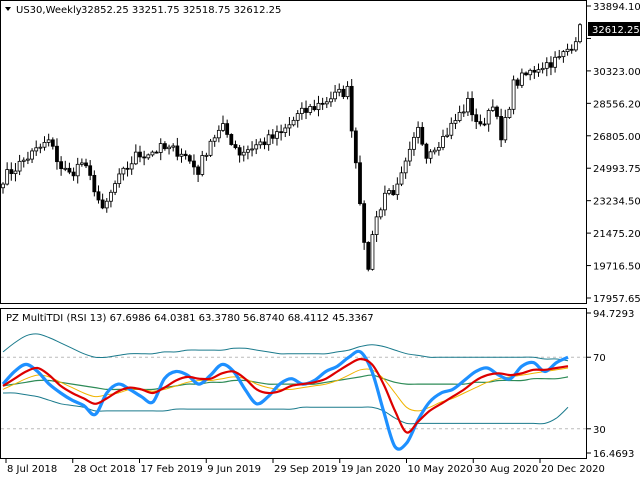 The width and height of the screenshot is (640, 480). What do you see at coordinates (8, 9) in the screenshot?
I see `chevron-down-icon` at bounding box center [8, 9].